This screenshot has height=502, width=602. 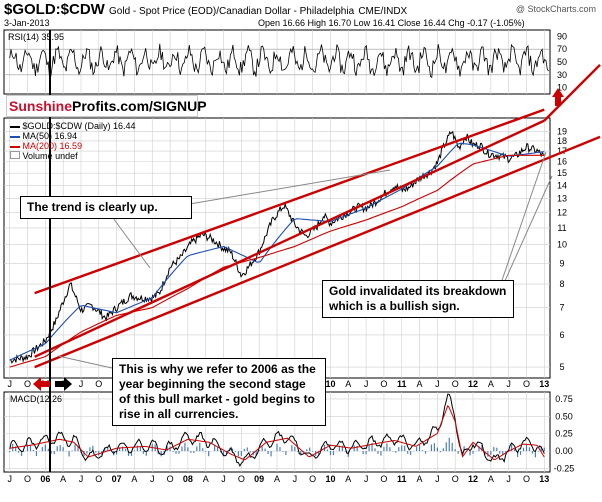 What do you see at coordinates (117, 479) in the screenshot?
I see `macd-x-tick-label: 07` at bounding box center [117, 479].